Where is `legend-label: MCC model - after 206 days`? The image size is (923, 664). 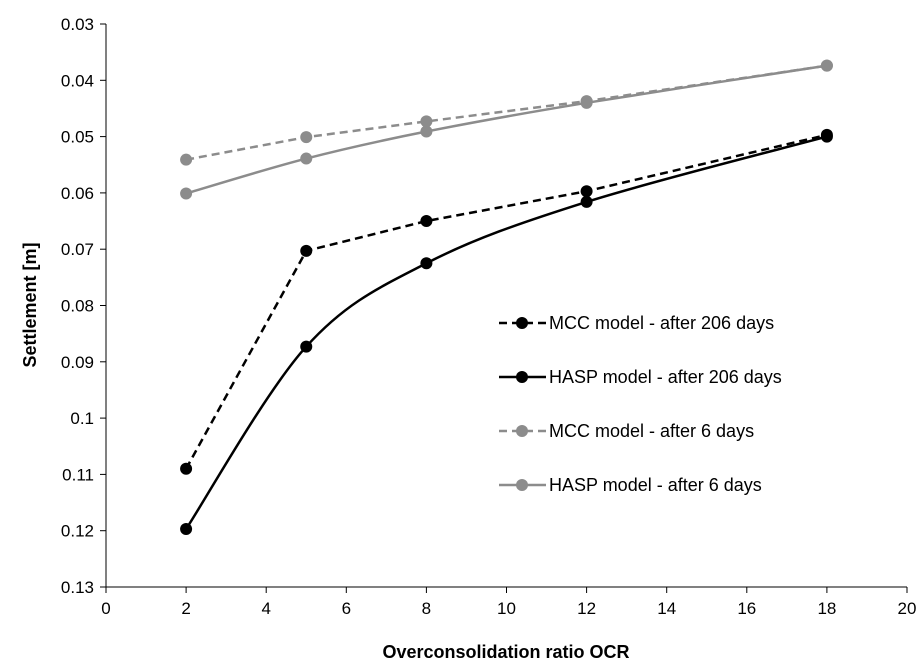 legend-label: MCC model - after 206 days is located at coordinates (661, 323).